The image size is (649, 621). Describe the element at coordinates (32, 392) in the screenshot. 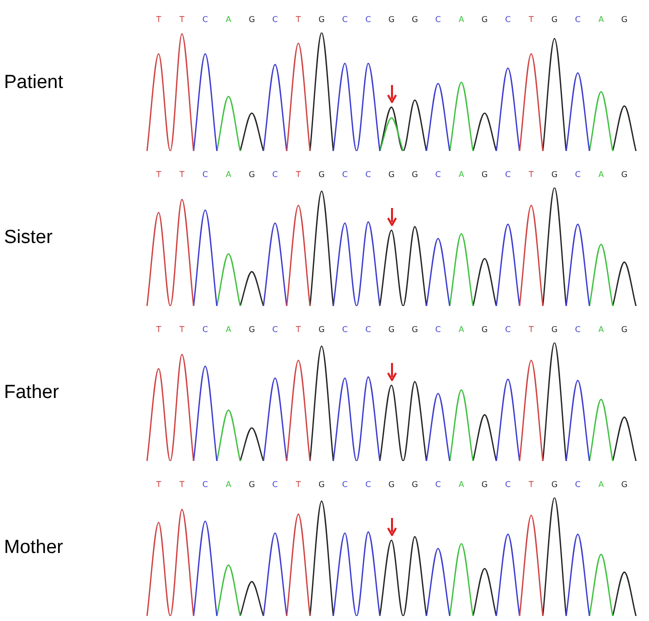

I see `y-axis-title: Father` at that location.